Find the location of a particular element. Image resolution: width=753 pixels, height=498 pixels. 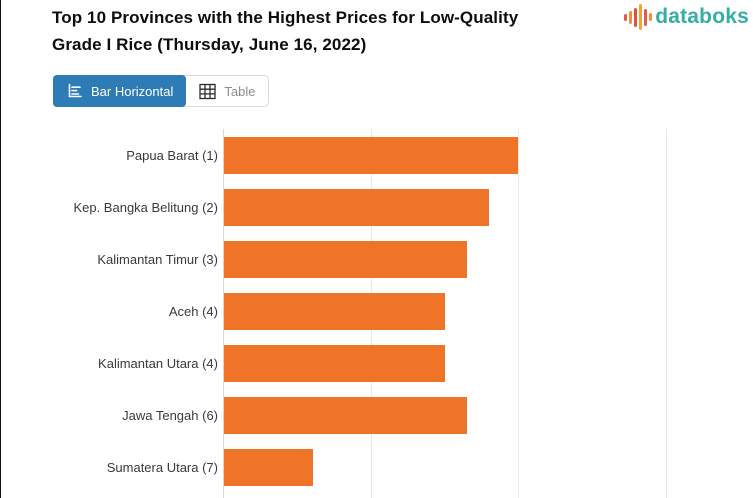

category-label: Sumatera Utara (7) is located at coordinates (162, 467).